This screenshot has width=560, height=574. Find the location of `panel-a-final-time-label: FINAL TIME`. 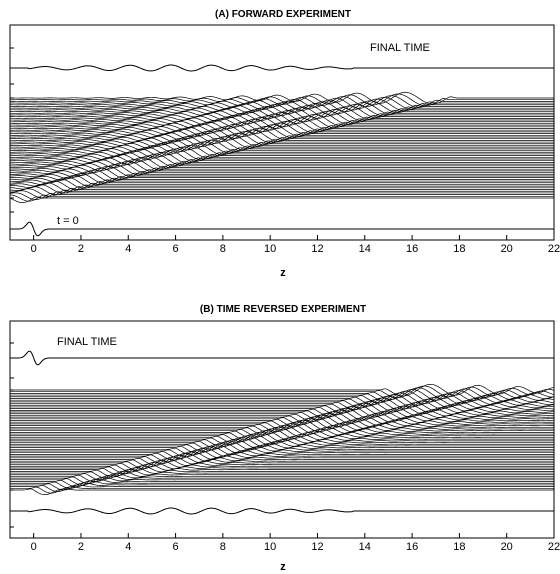

panel-a-final-time-label: FINAL TIME is located at coordinates (400, 48).